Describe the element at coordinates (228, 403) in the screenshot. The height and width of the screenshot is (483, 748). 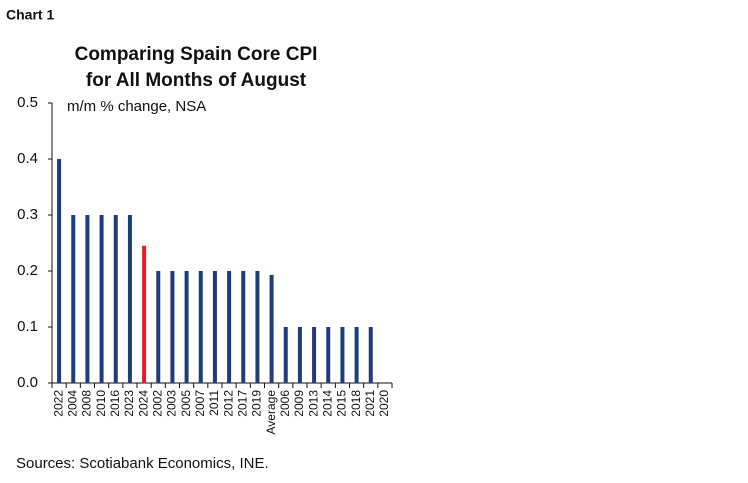
I see `x-tick-label: 2012` at that location.